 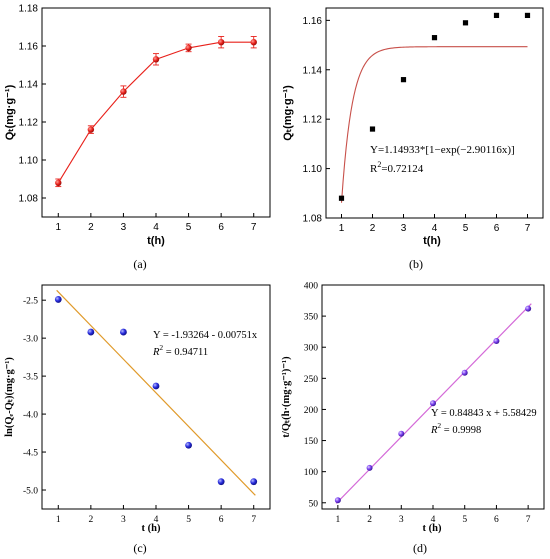 What do you see at coordinates (484, 413) in the screenshot?
I see `panel-d-fit-equation: Y = 0.84843 x + 5.58429` at bounding box center [484, 413].